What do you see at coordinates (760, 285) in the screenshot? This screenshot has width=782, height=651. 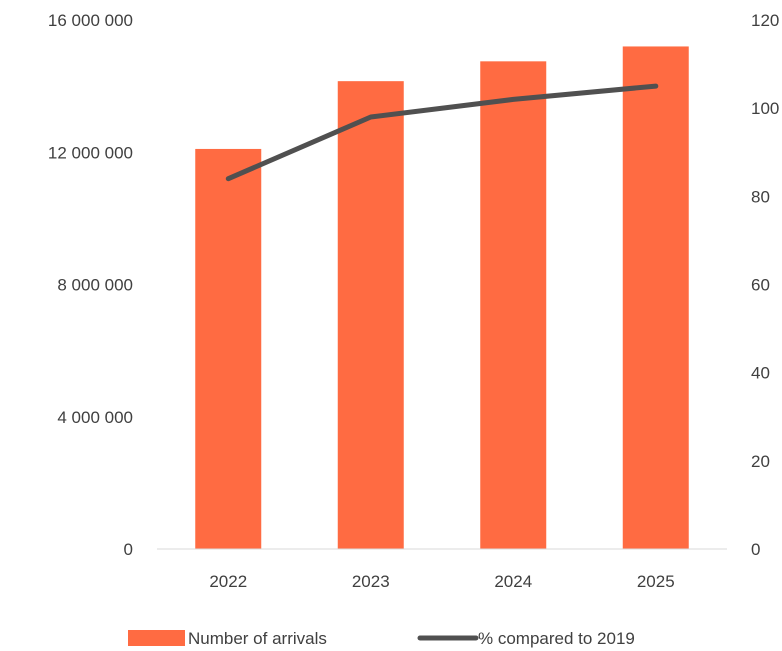 I see `right-axis-tick-label: 60` at bounding box center [760, 285].